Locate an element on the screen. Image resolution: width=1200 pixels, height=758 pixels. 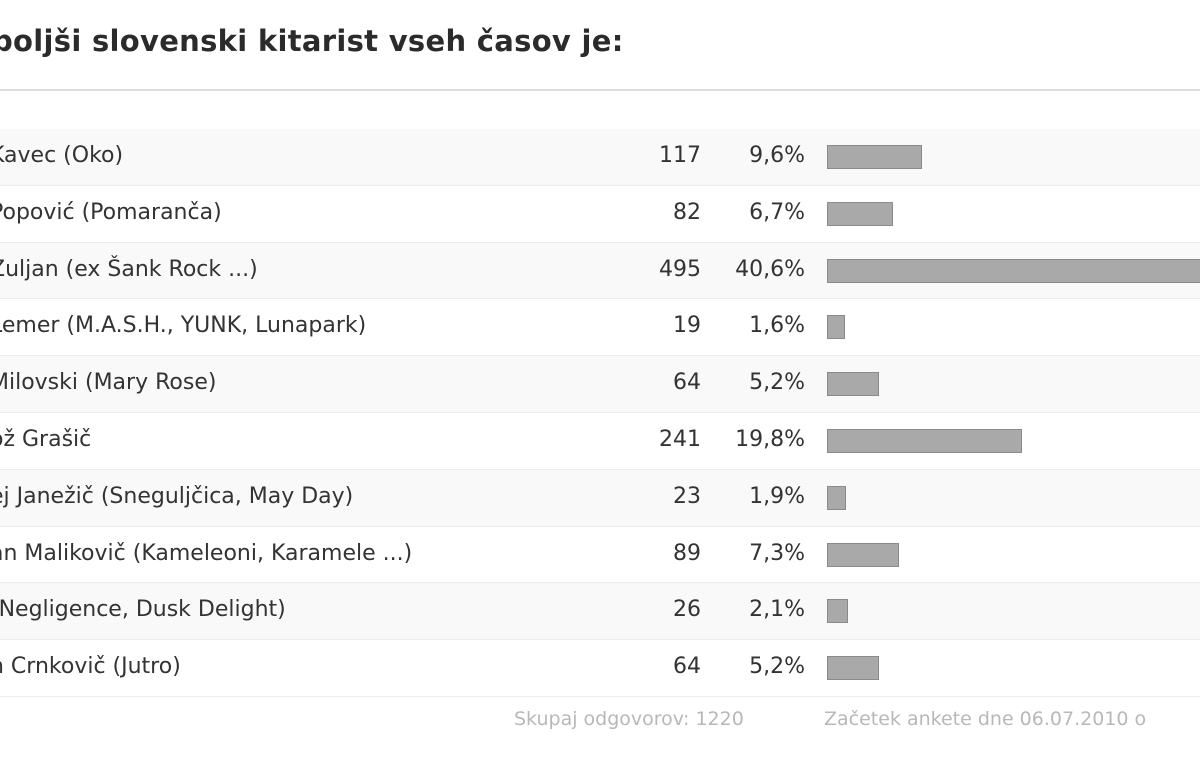
option-label: (Negligence, Dusk Delight) is located at coordinates (143, 610).